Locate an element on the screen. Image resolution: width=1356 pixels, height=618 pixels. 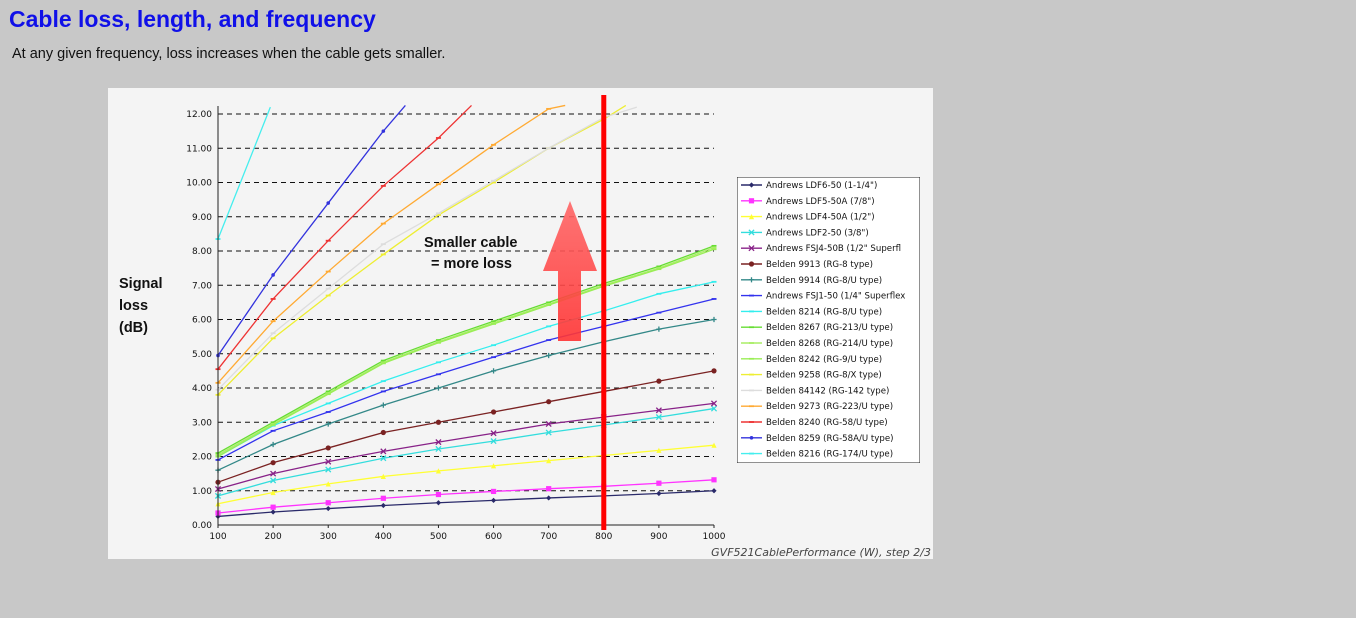
y-tick-label: 8.00 is located at coordinates (202, 252).